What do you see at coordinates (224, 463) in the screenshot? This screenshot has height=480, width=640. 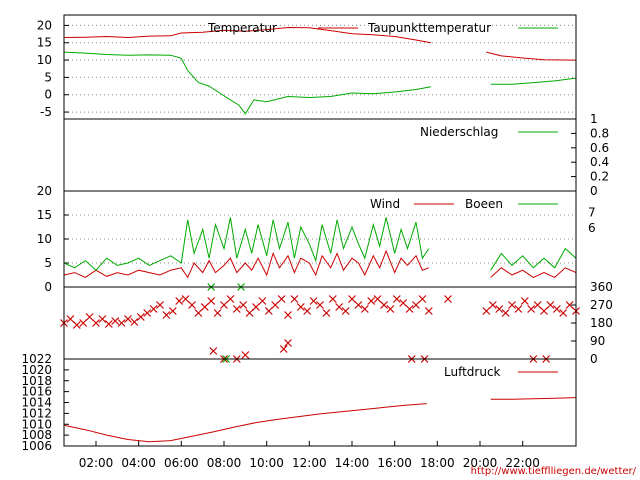 I see `x-tick-label: 08:00` at bounding box center [224, 463].